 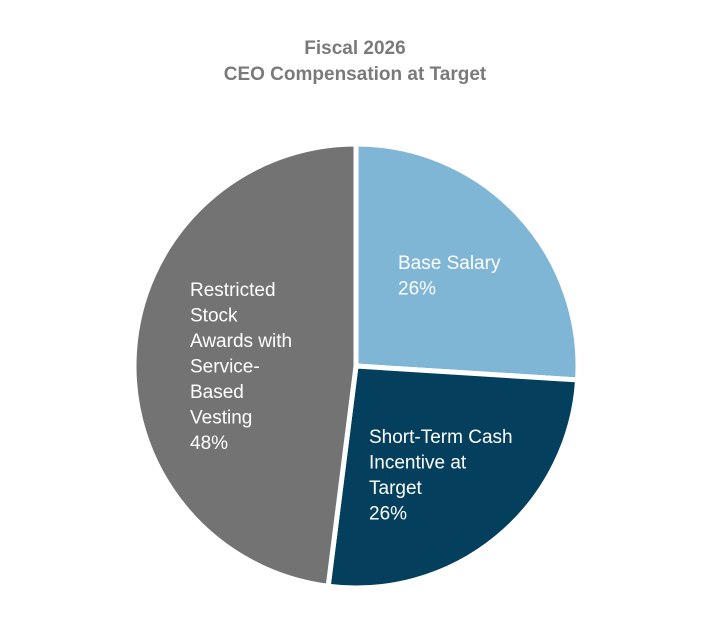 What do you see at coordinates (225, 367) in the screenshot?
I see `slice-label-line: Service-` at bounding box center [225, 367].